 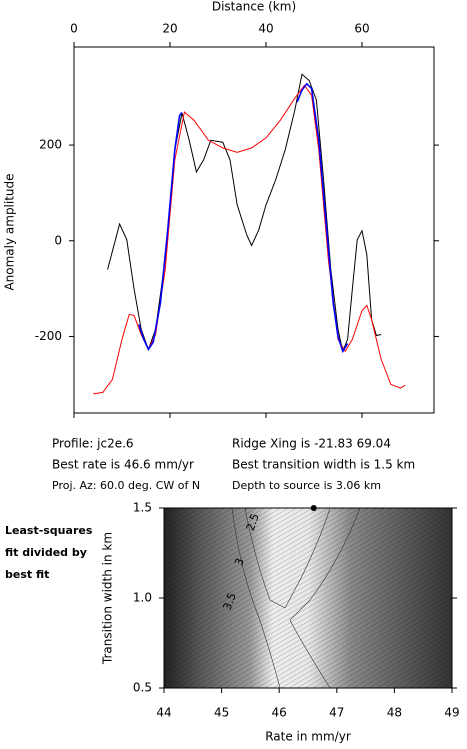 I want to click on contour-lines, so click(x=308, y=598).